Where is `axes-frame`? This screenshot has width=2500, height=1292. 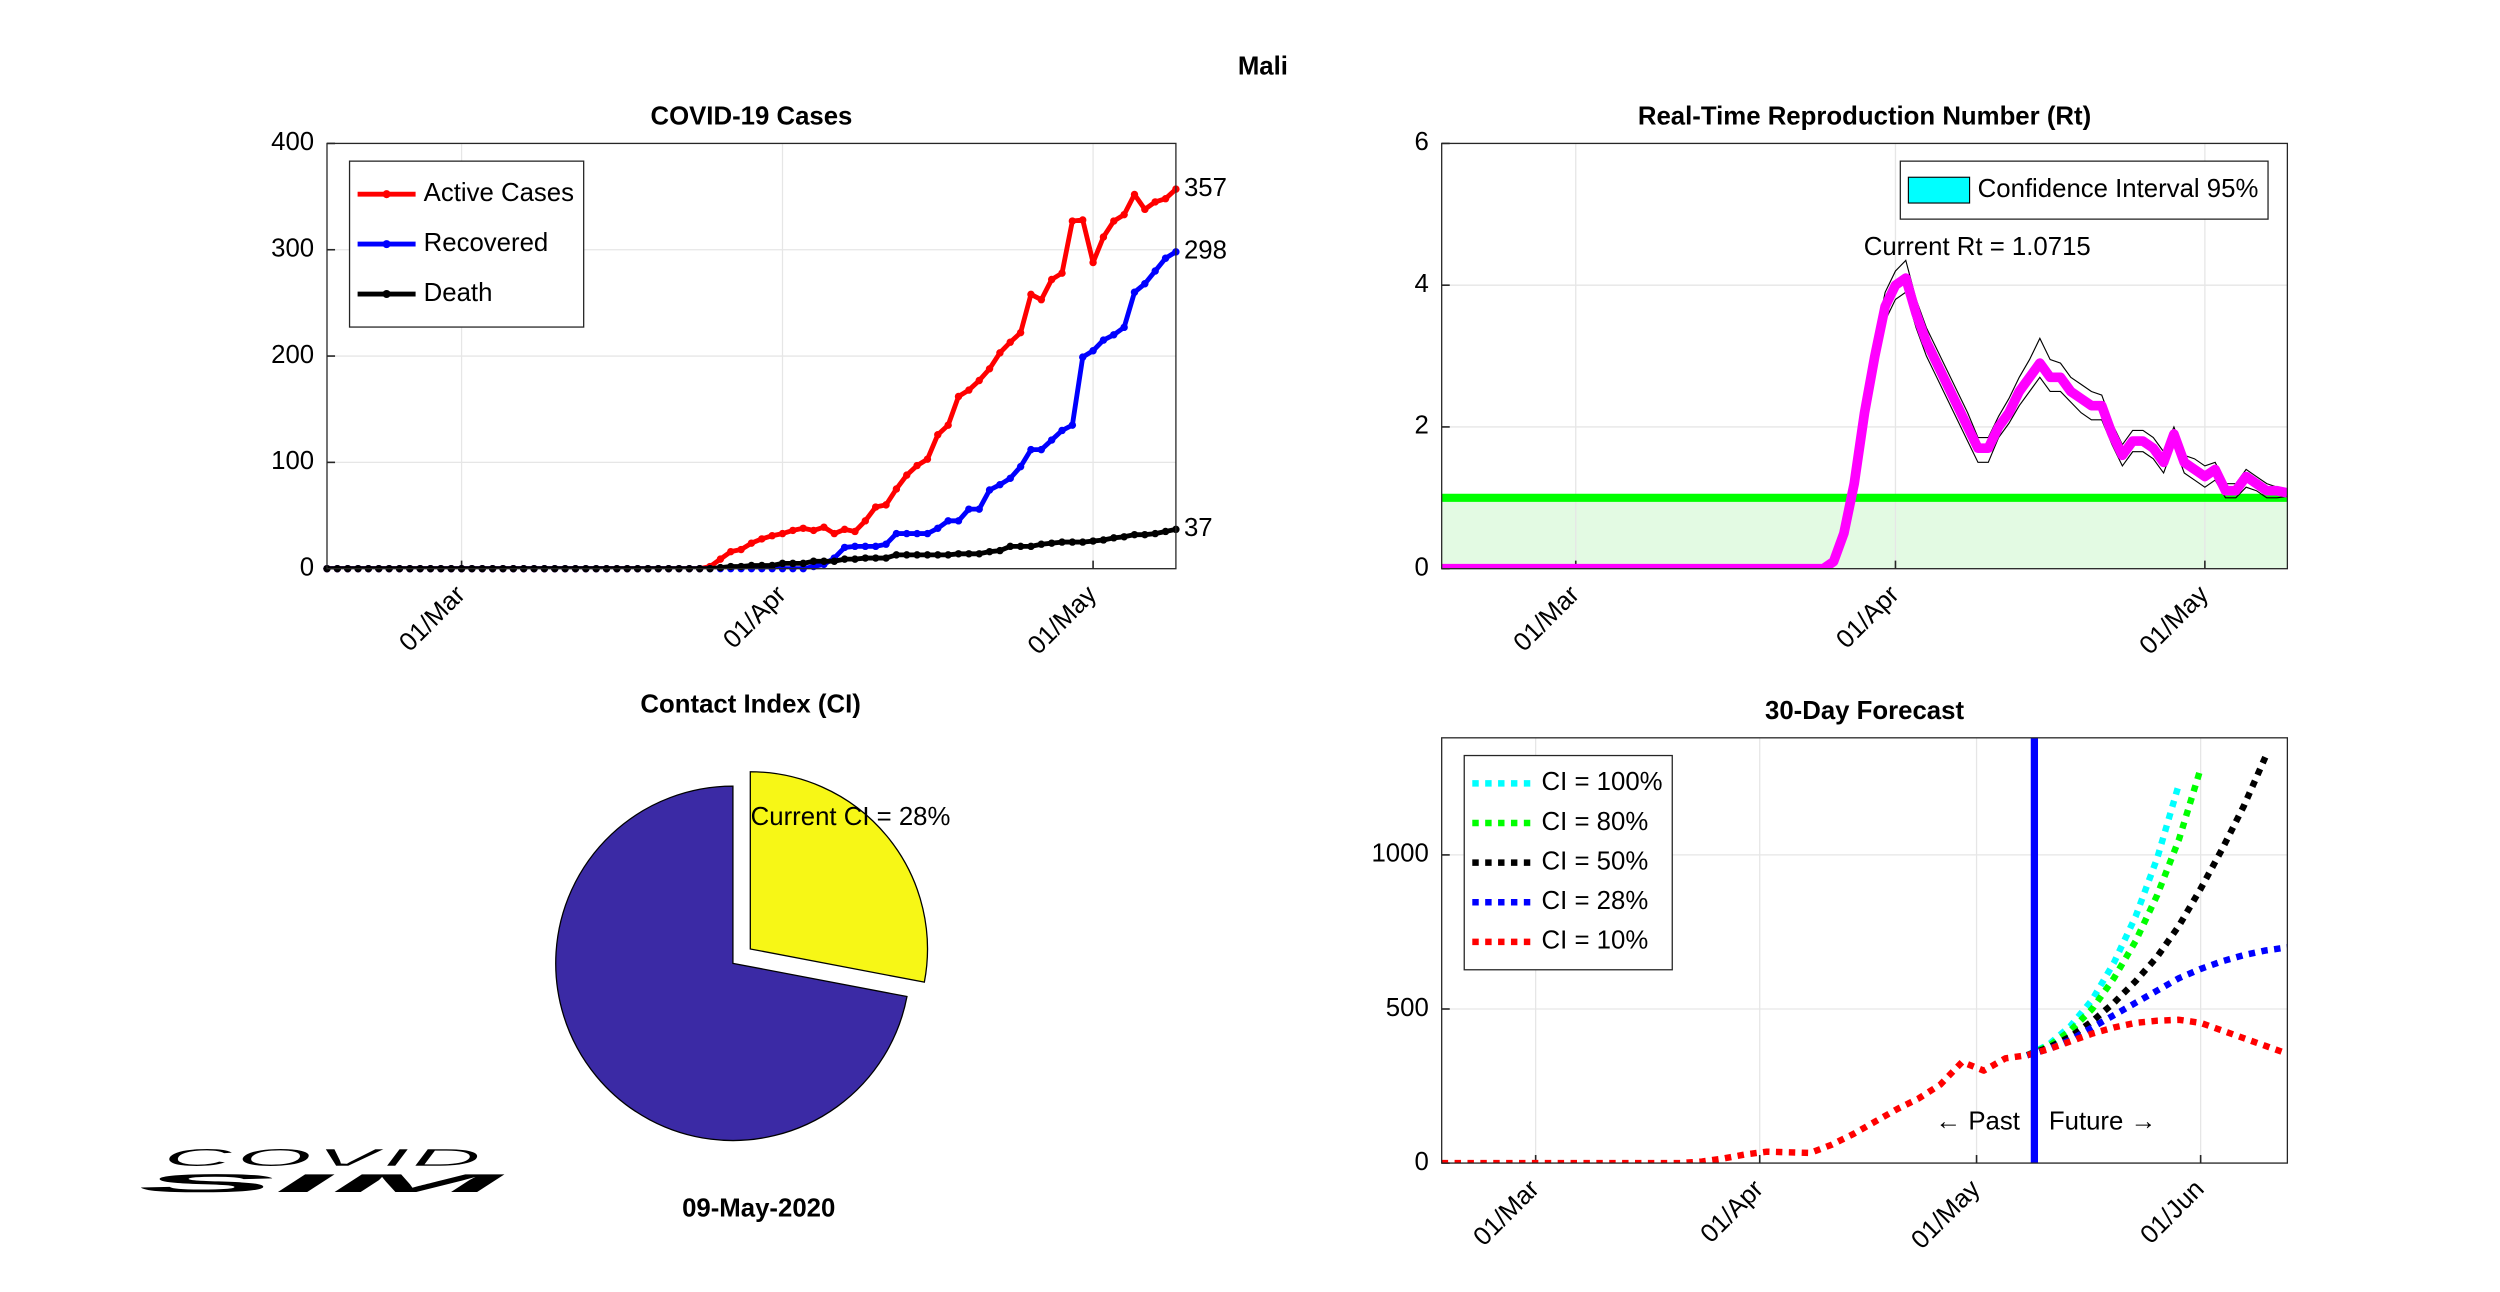 axes-frame is located at coordinates (751, 356).